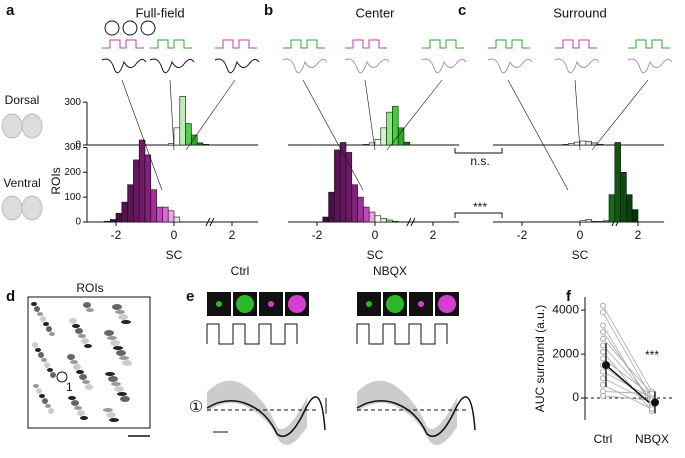 This screenshot has height=458, width=685. I want to click on y-tick-label: 4000, so click(565, 309).